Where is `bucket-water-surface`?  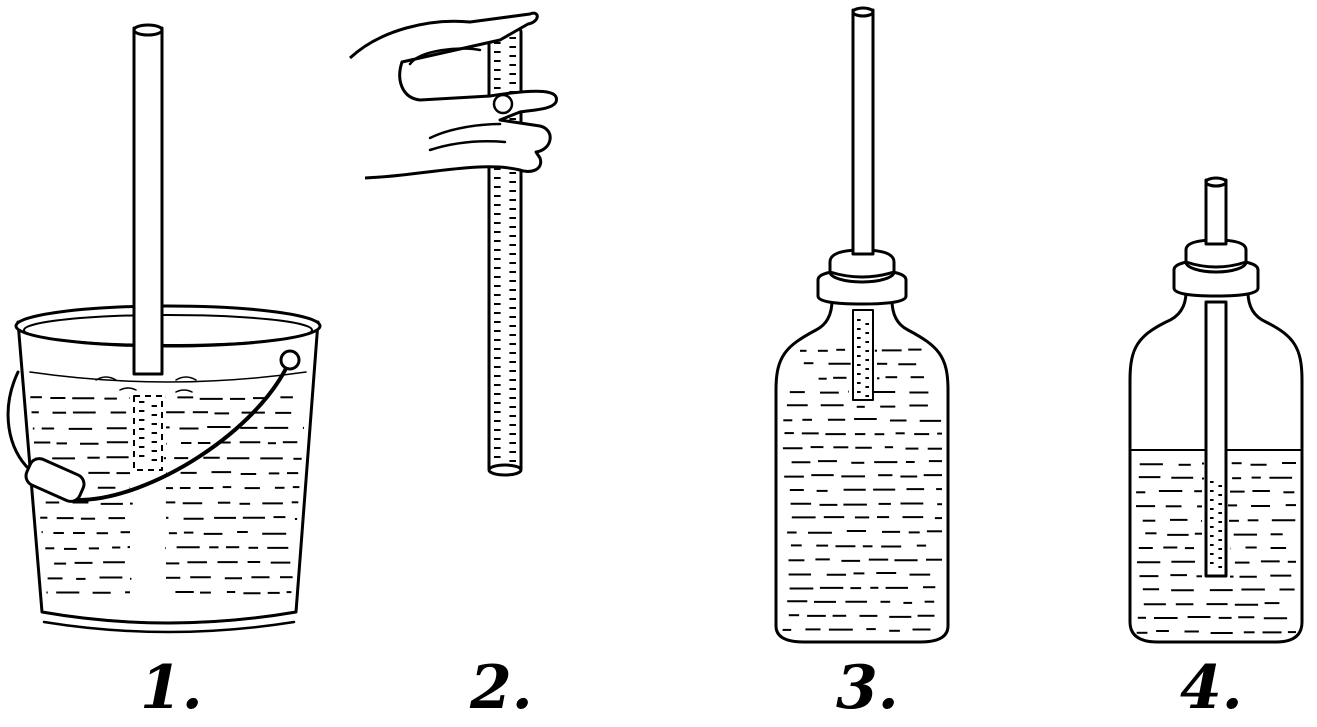
bucket-water-surface is located at coordinates (168, 377).